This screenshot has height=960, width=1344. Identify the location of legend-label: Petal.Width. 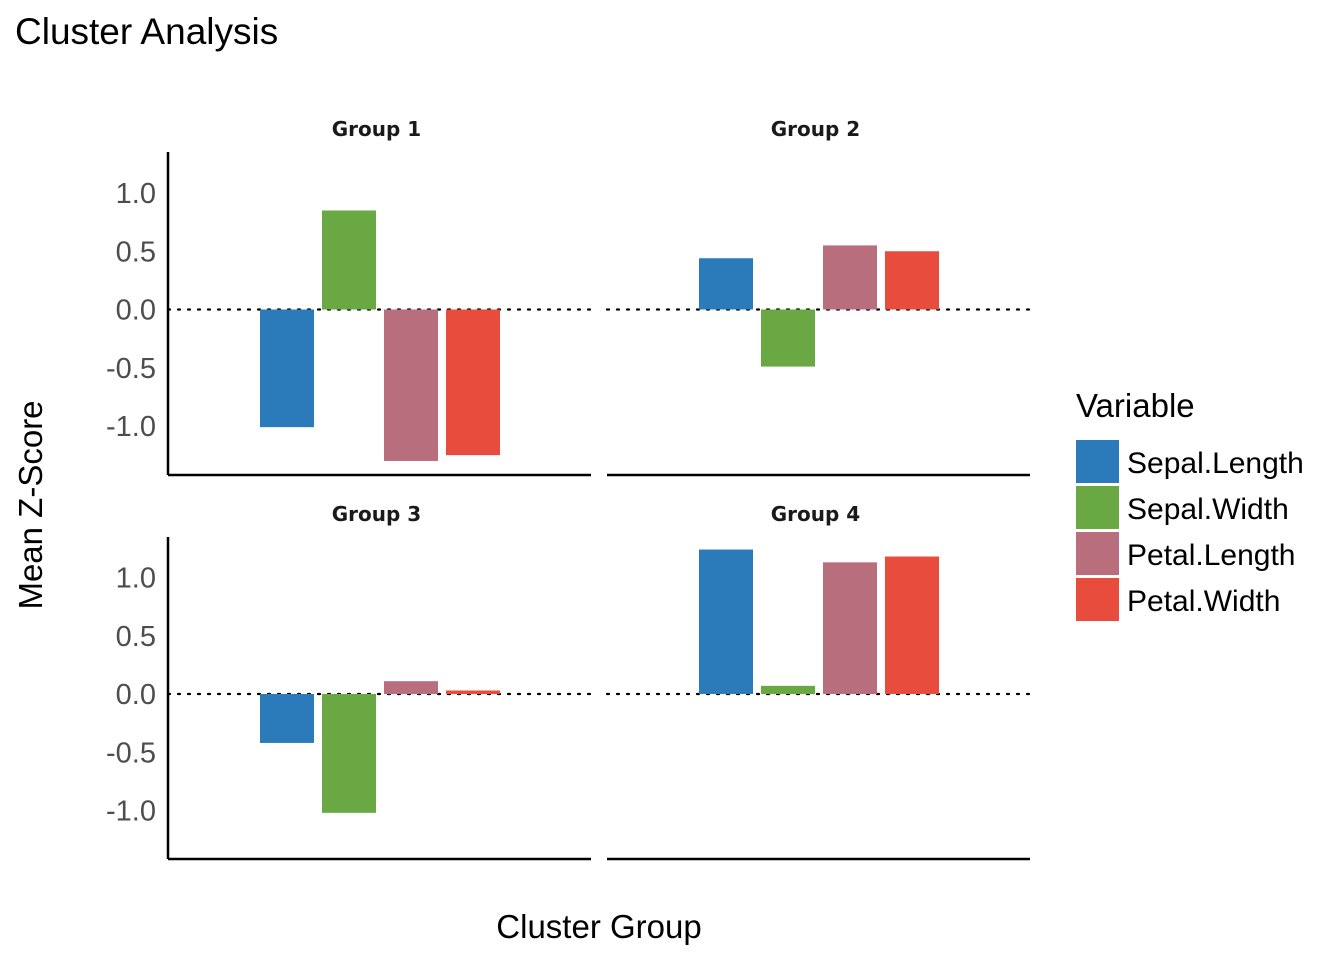
(1203, 601).